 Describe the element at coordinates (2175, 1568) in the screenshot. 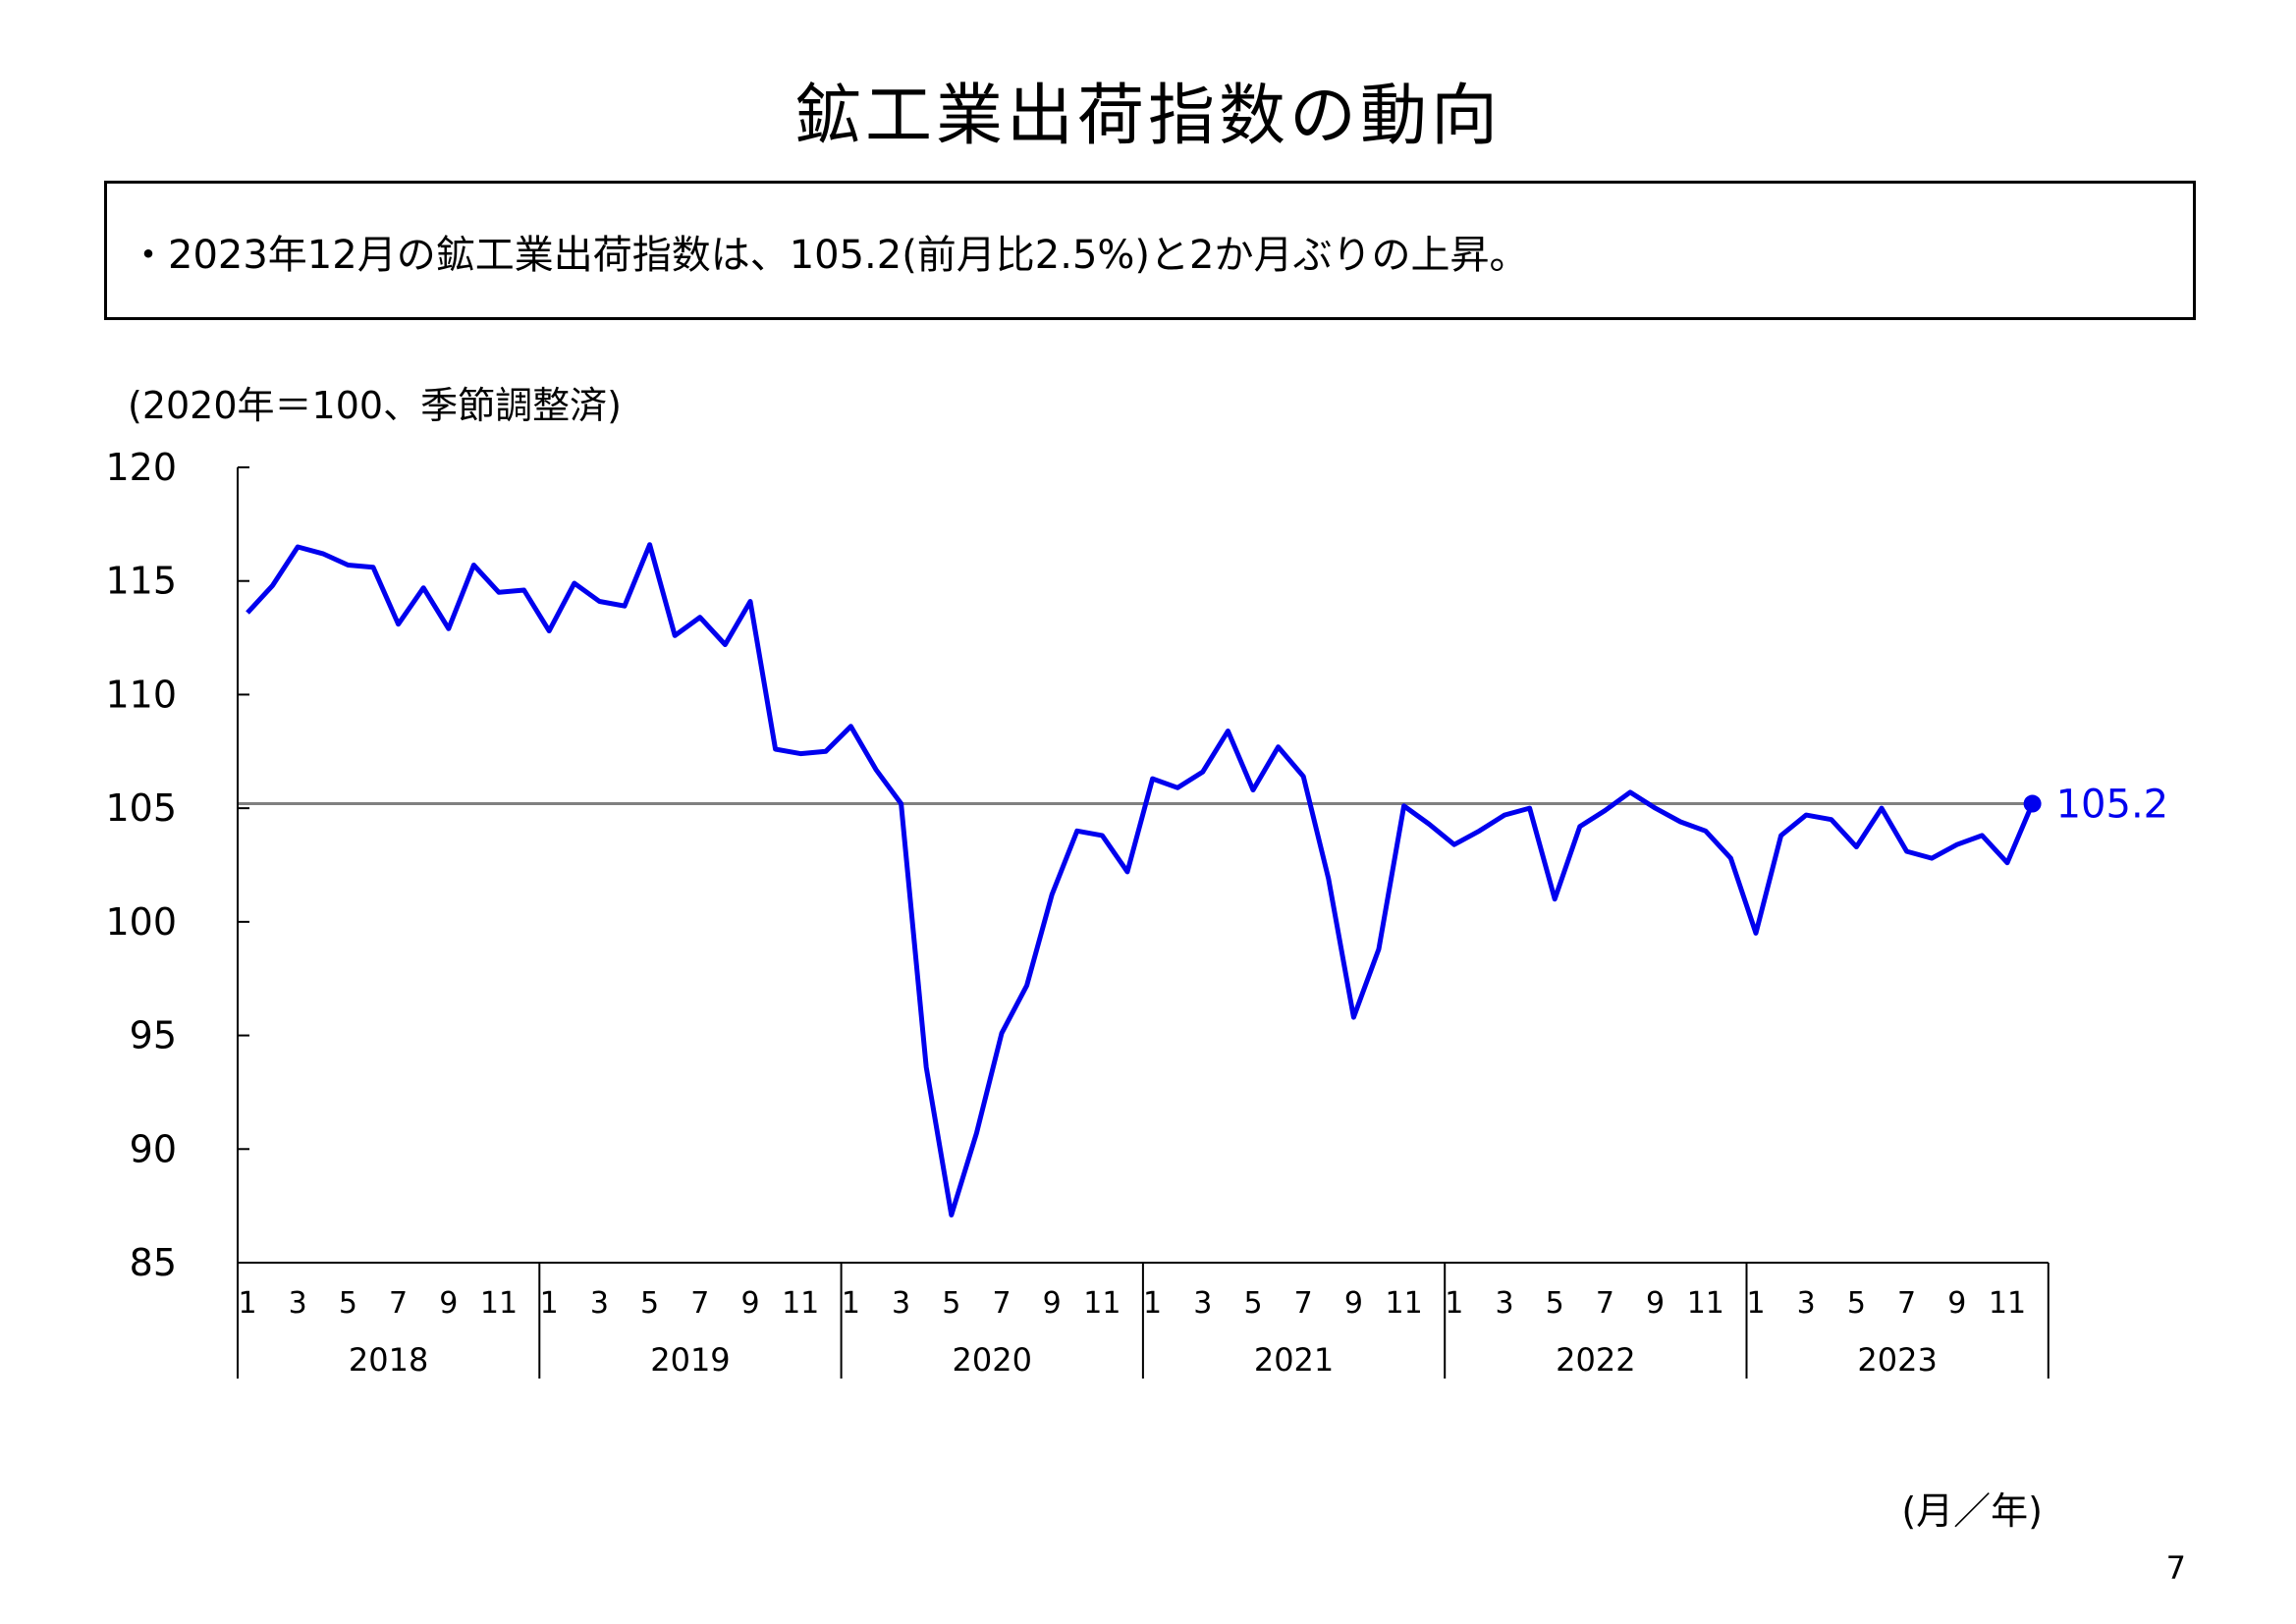

I see `page-number: 7` at that location.